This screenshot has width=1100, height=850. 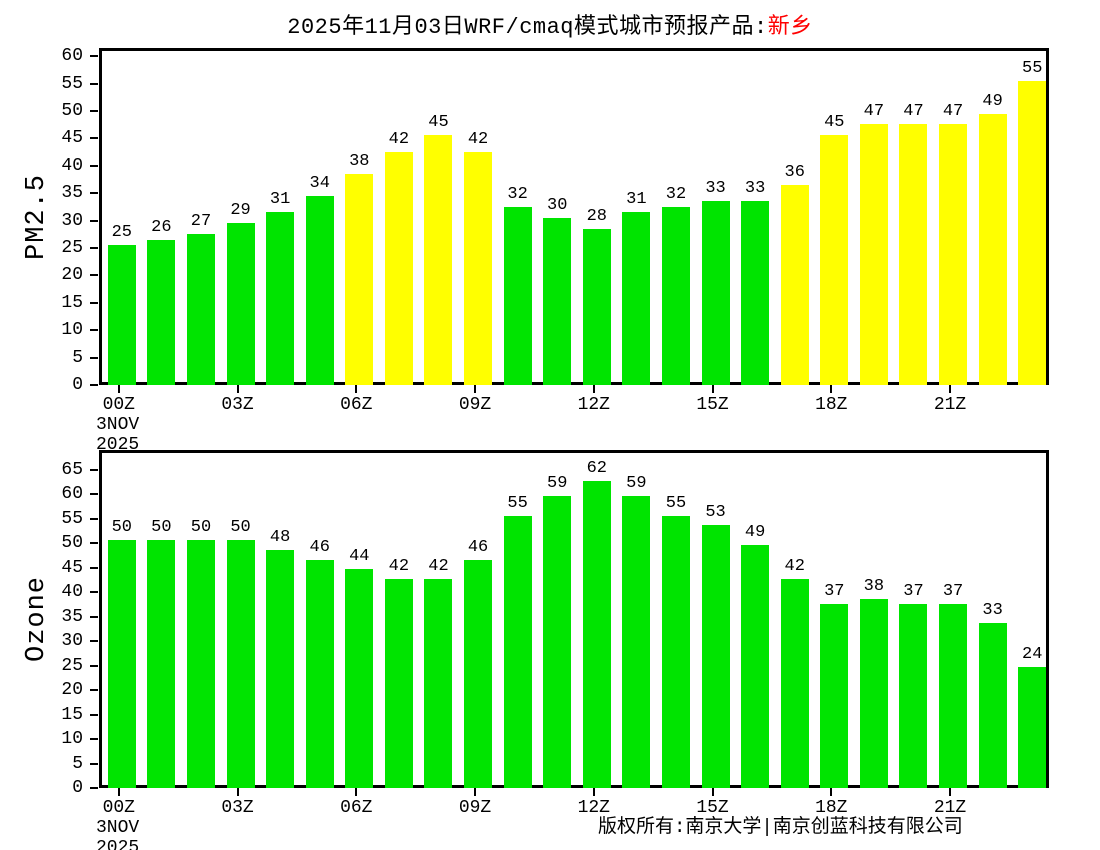 I want to click on x-axis-date: 3NOV, so click(x=118, y=425).